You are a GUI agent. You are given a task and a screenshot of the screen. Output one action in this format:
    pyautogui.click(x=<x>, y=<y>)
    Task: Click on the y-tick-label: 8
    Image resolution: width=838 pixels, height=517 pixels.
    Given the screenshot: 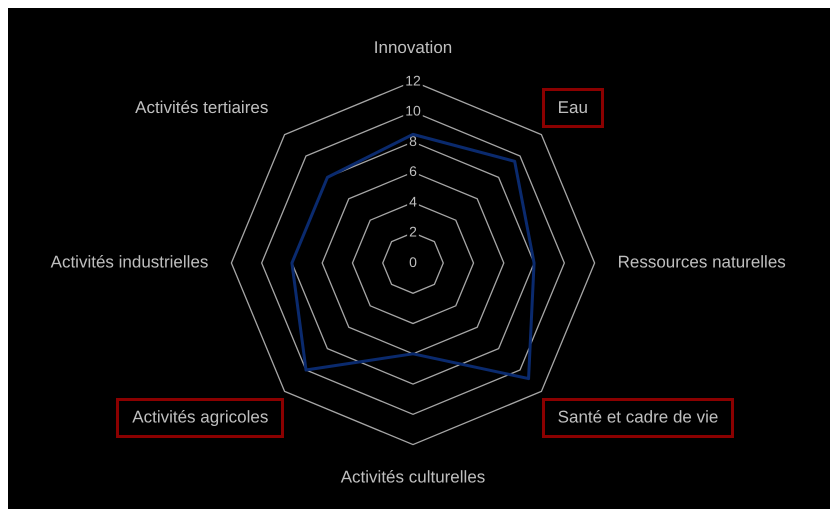 What is the action you would take?
    pyautogui.click(x=413, y=140)
    